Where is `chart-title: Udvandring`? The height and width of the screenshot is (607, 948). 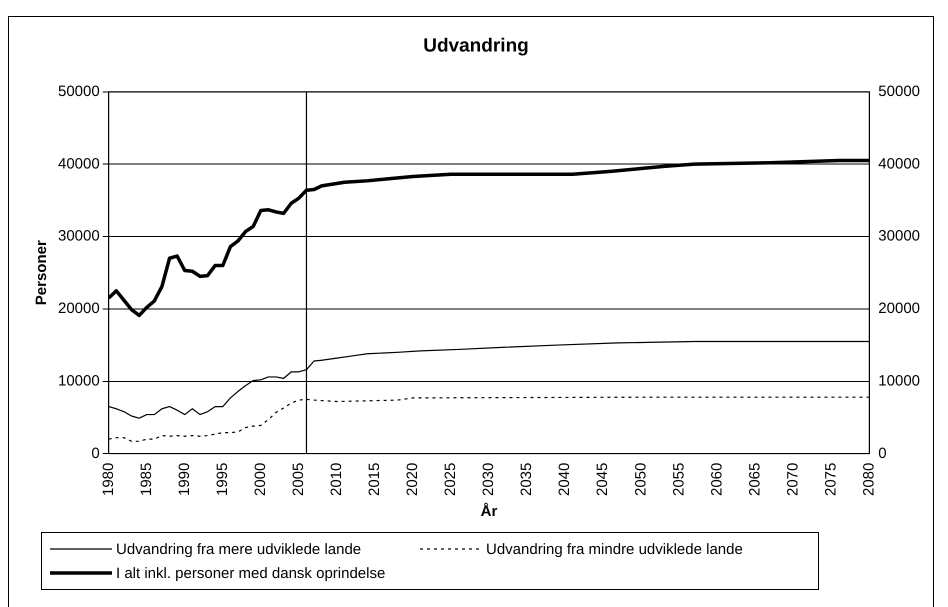
chart-title: Udvandring is located at coordinates (476, 46).